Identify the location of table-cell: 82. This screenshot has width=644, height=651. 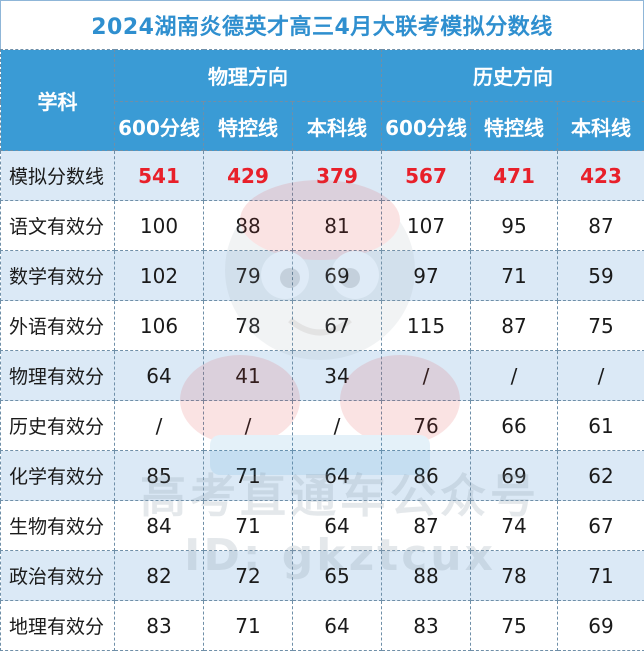
(159, 575).